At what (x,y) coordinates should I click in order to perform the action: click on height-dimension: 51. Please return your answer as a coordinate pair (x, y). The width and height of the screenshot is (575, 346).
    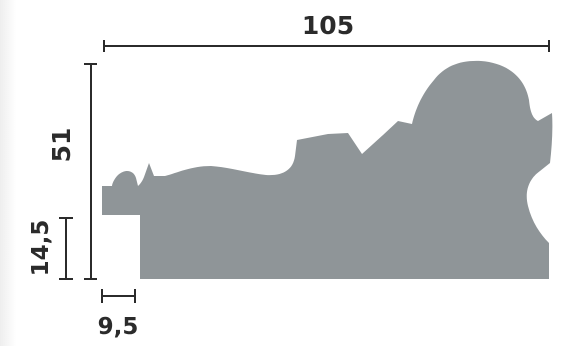
    Looking at the image, I should click on (72, 171).